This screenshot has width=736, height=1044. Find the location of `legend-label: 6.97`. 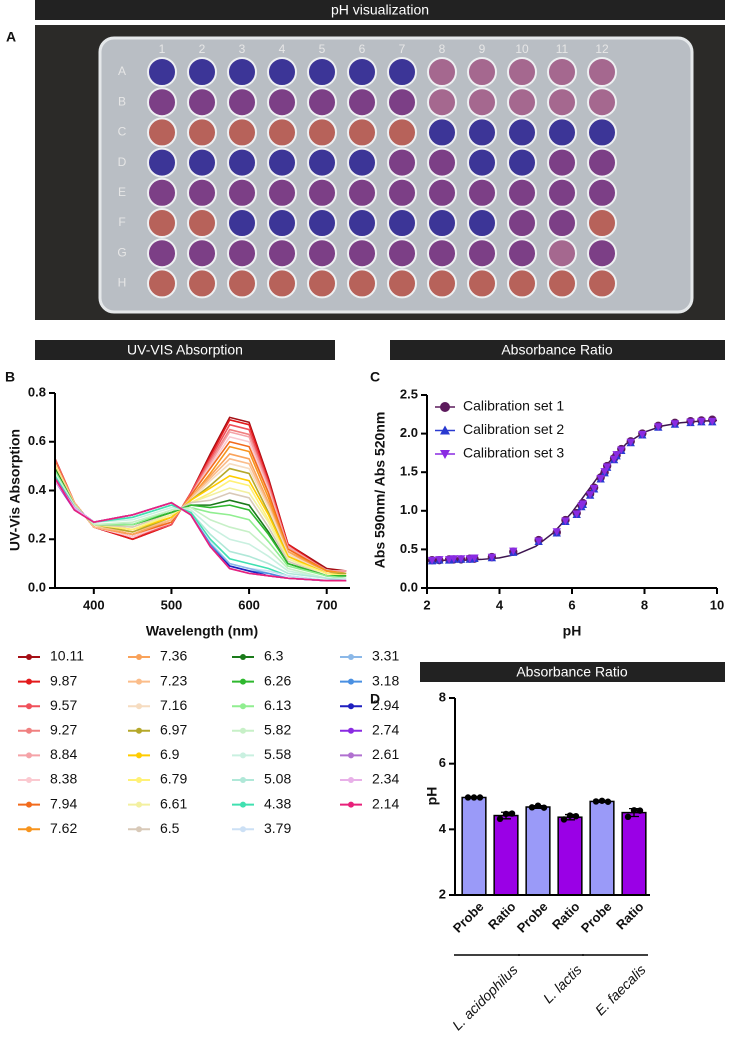

legend-label: 6.97 is located at coordinates (173, 730).